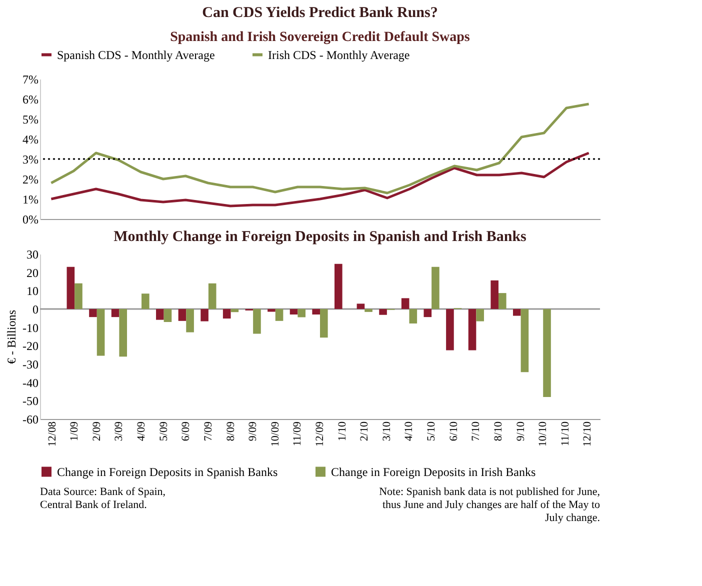 Image resolution: width=702 pixels, height=586 pixels. I want to click on x-tick-label: 7/10, so click(476, 431).